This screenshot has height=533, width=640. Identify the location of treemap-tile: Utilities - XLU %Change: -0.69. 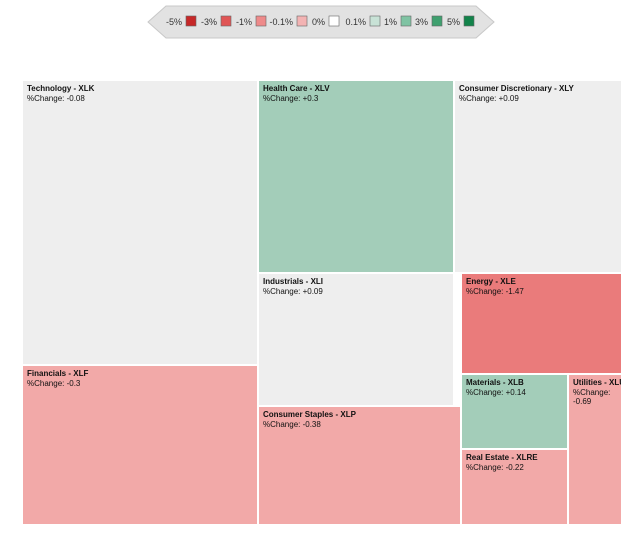
(595, 449).